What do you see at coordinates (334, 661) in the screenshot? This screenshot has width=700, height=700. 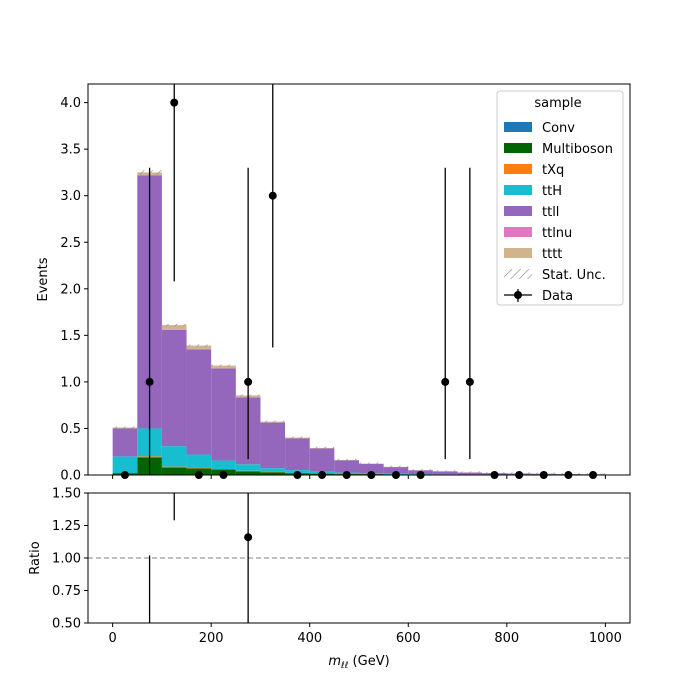 I see `x-label-main: m` at bounding box center [334, 661].